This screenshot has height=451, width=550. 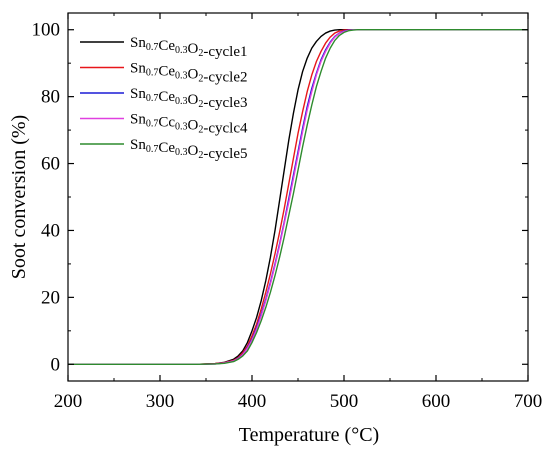 What do you see at coordinates (225, 154) in the screenshot?
I see `legend-text-part: -cycle5` at bounding box center [225, 154].